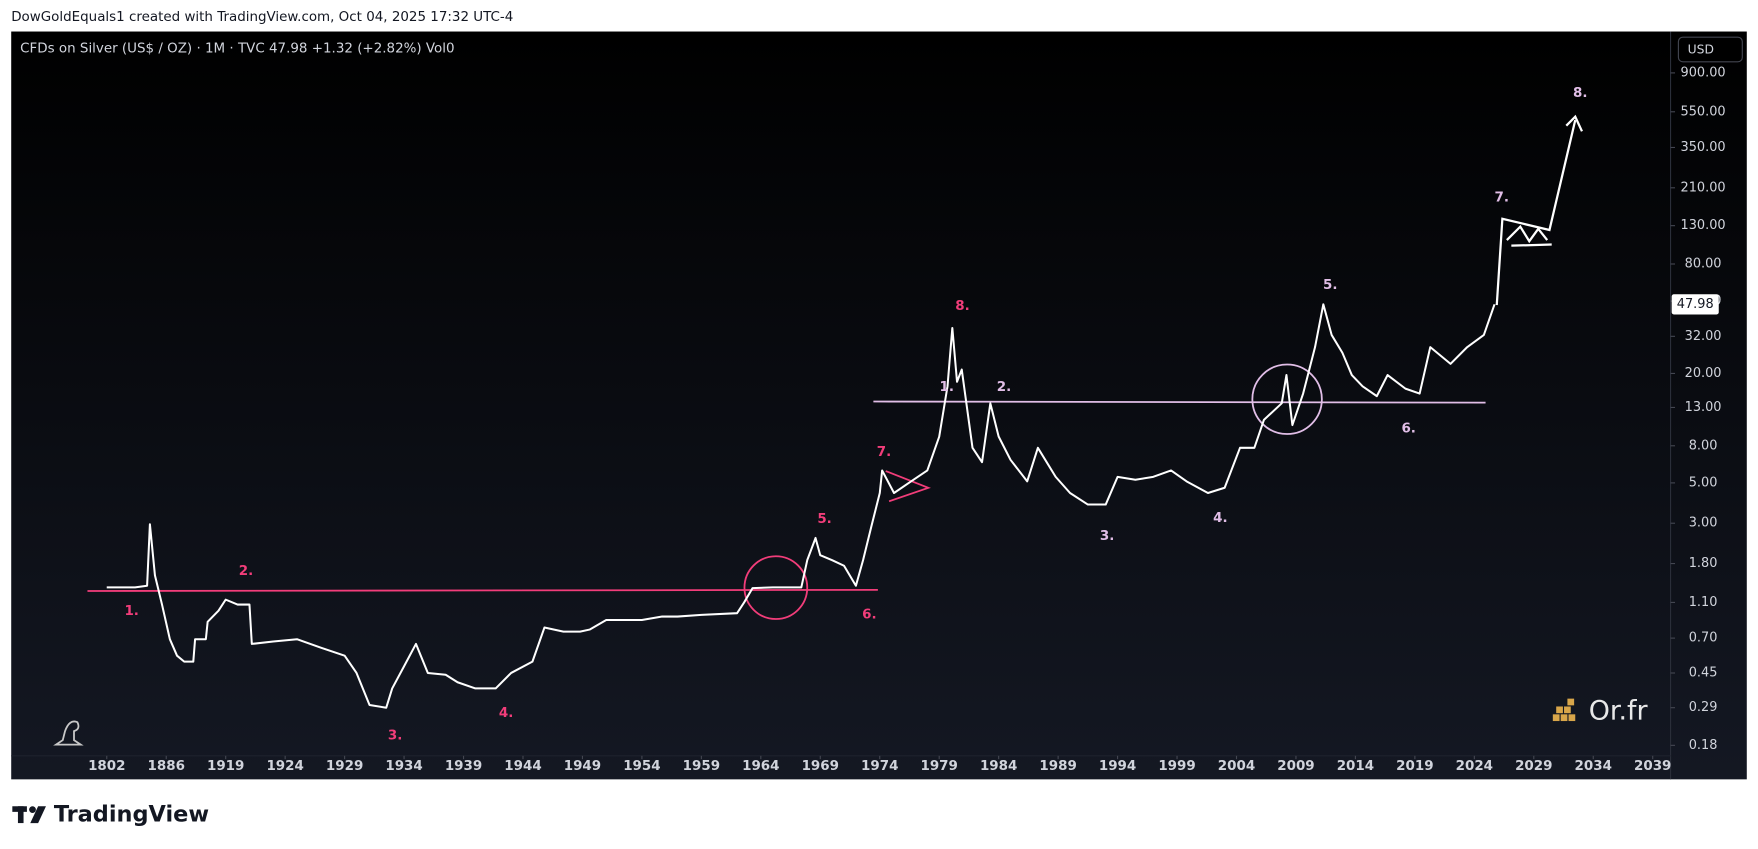 The width and height of the screenshot is (1758, 849). What do you see at coordinates (1703, 407) in the screenshot?
I see `y-tick-label: 13.00` at bounding box center [1703, 407].